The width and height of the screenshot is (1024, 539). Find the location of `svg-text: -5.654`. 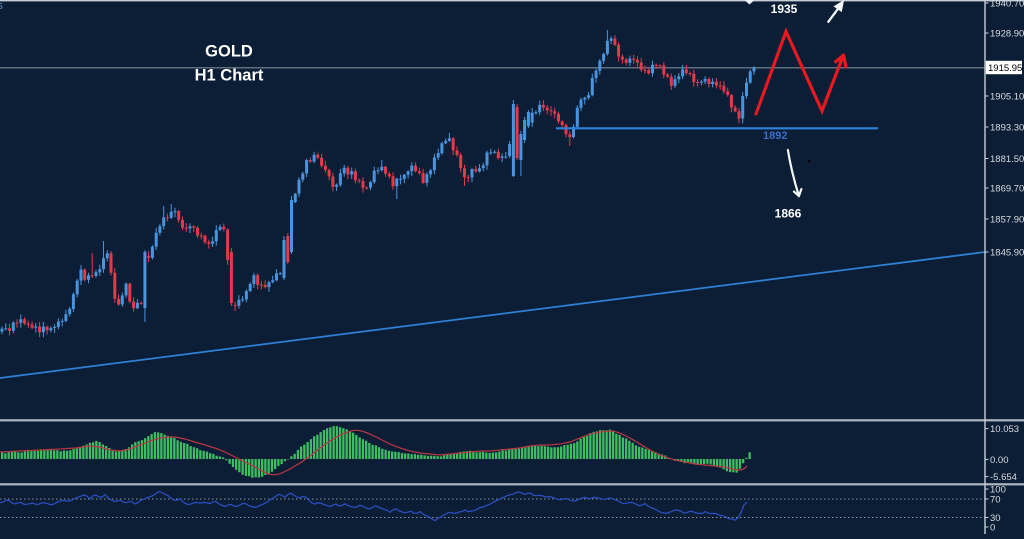

svg-text: -5.654 is located at coordinates (1003, 477).